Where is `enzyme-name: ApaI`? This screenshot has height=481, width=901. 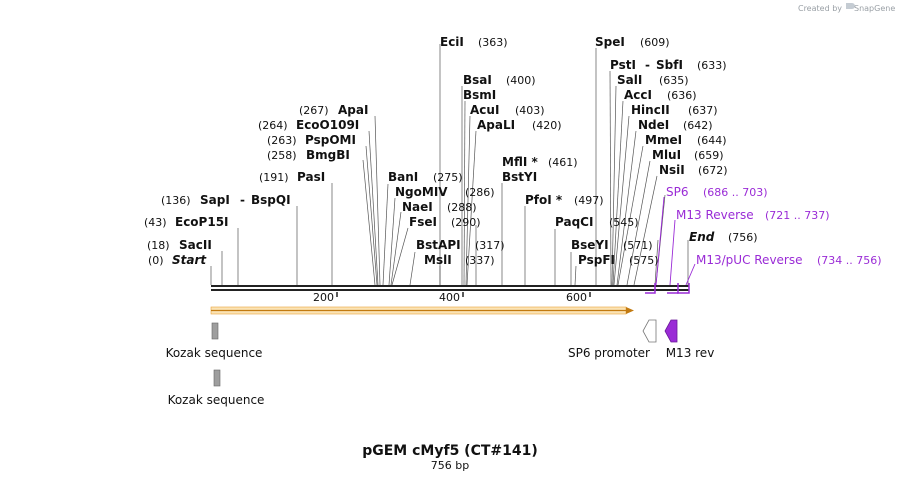 enzyme-name: ApaI is located at coordinates (353, 110).